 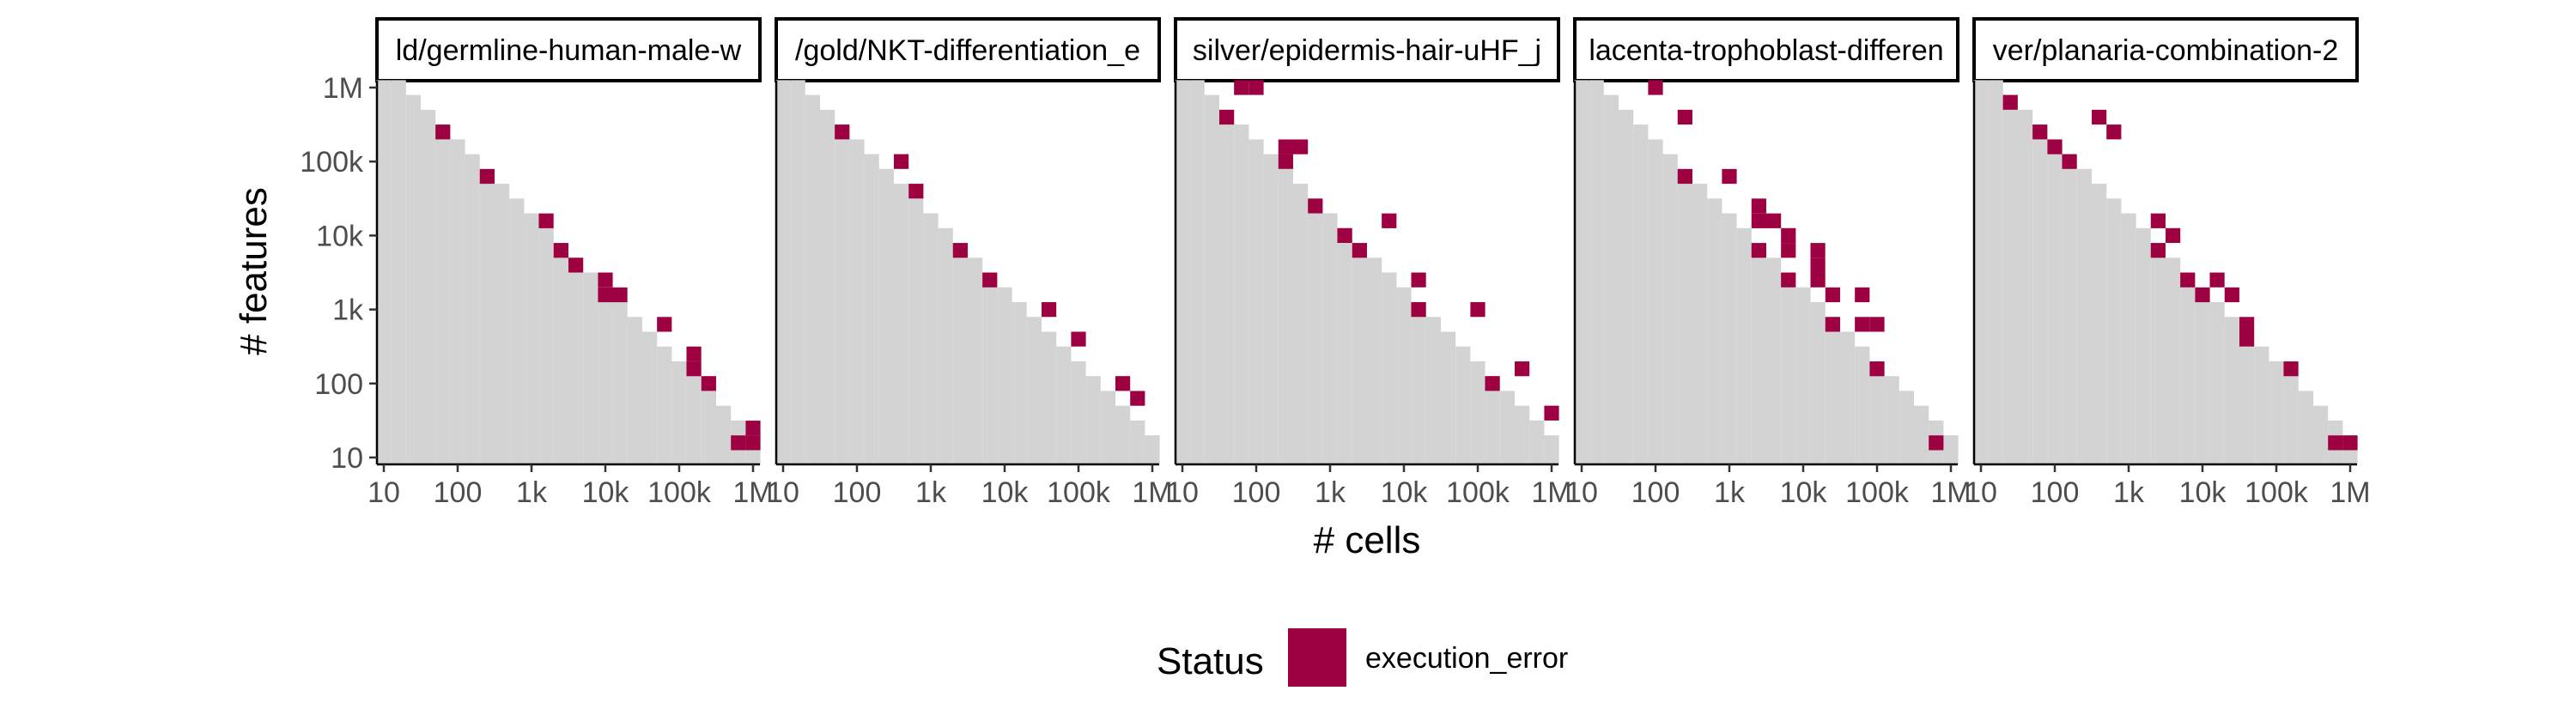 What do you see at coordinates (1551, 492) in the screenshot?
I see `x-tick-label: 1M` at bounding box center [1551, 492].